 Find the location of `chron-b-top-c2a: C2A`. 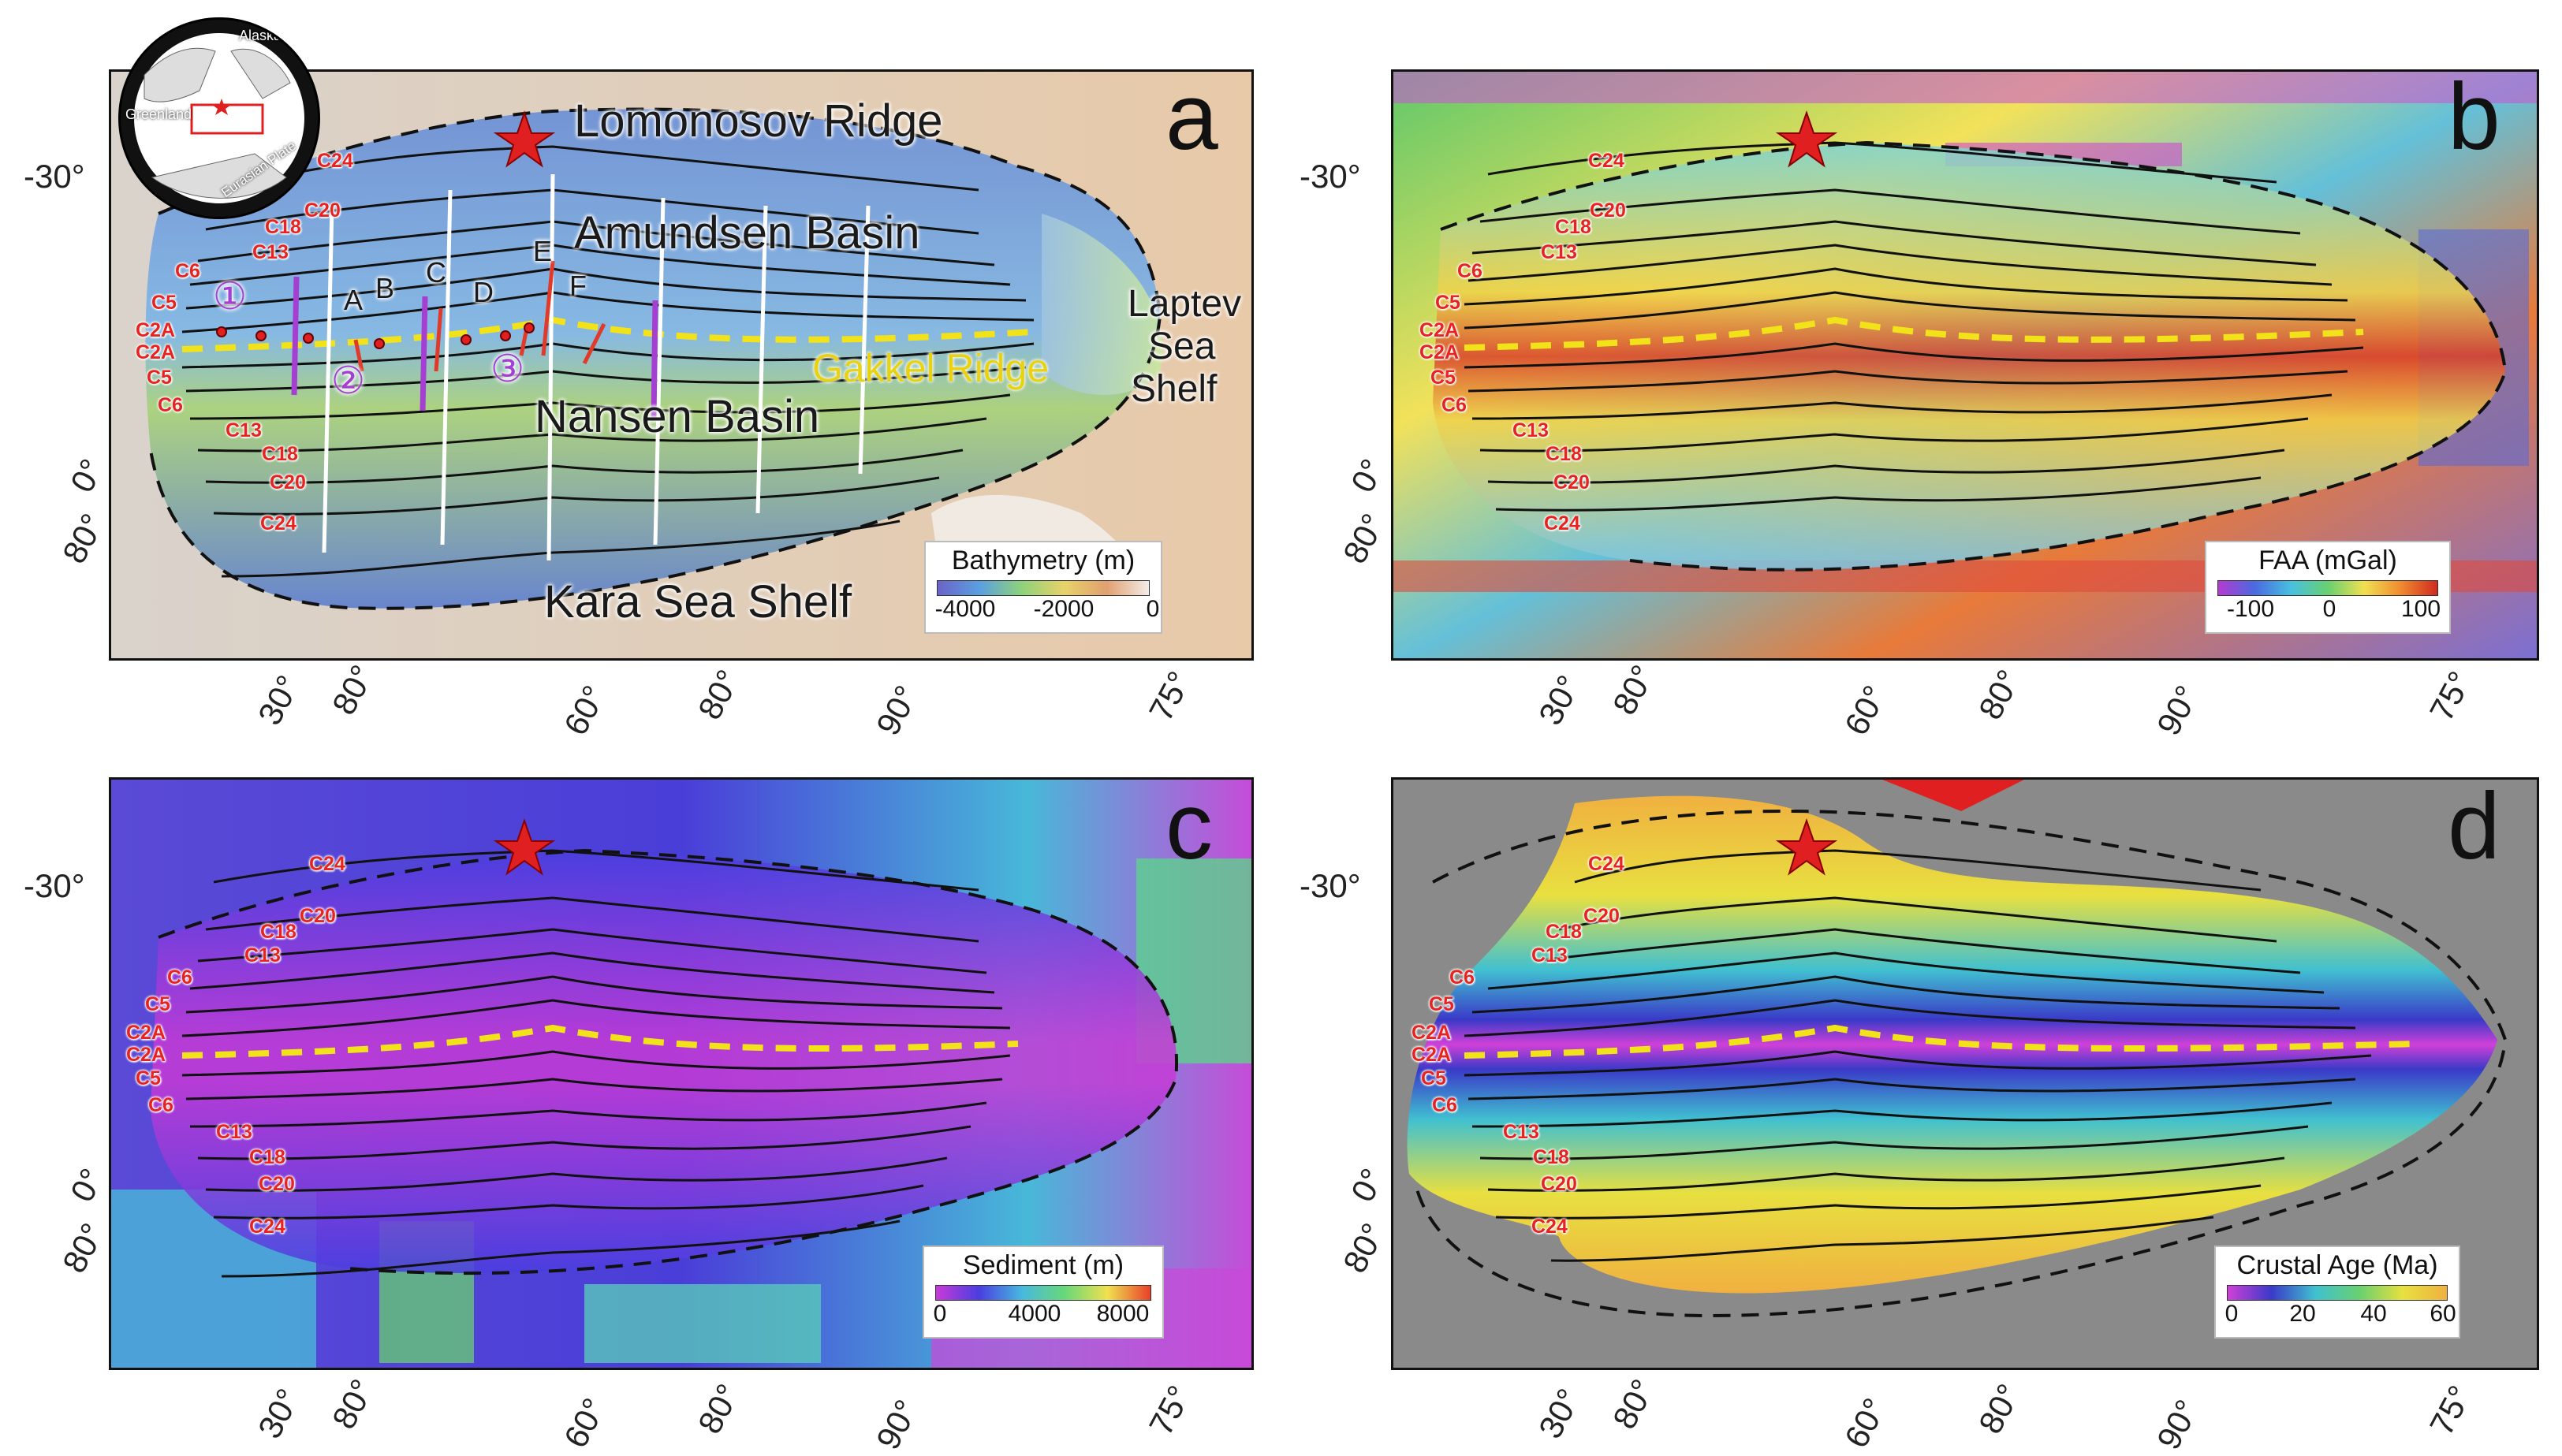

chron-b-top-c2a: C2A is located at coordinates (1439, 330).